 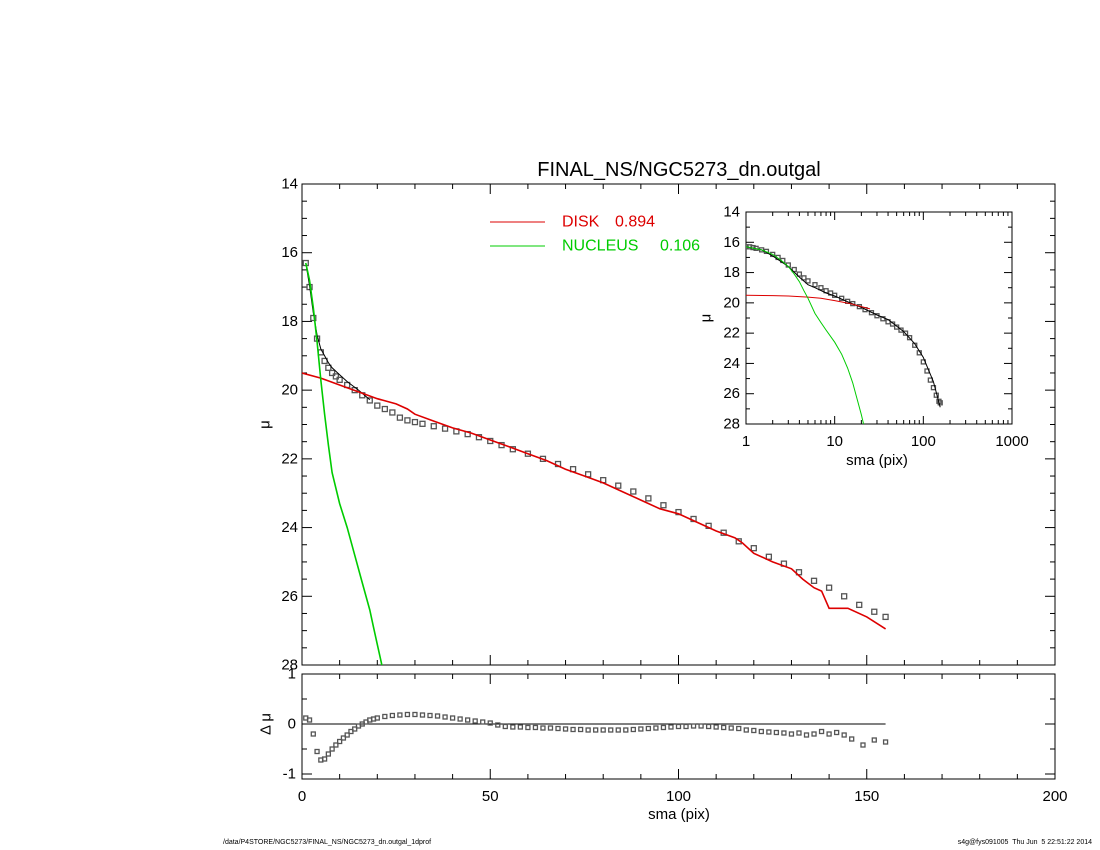 I want to click on legend-value-nucleus: 0.106, so click(x=680, y=246).